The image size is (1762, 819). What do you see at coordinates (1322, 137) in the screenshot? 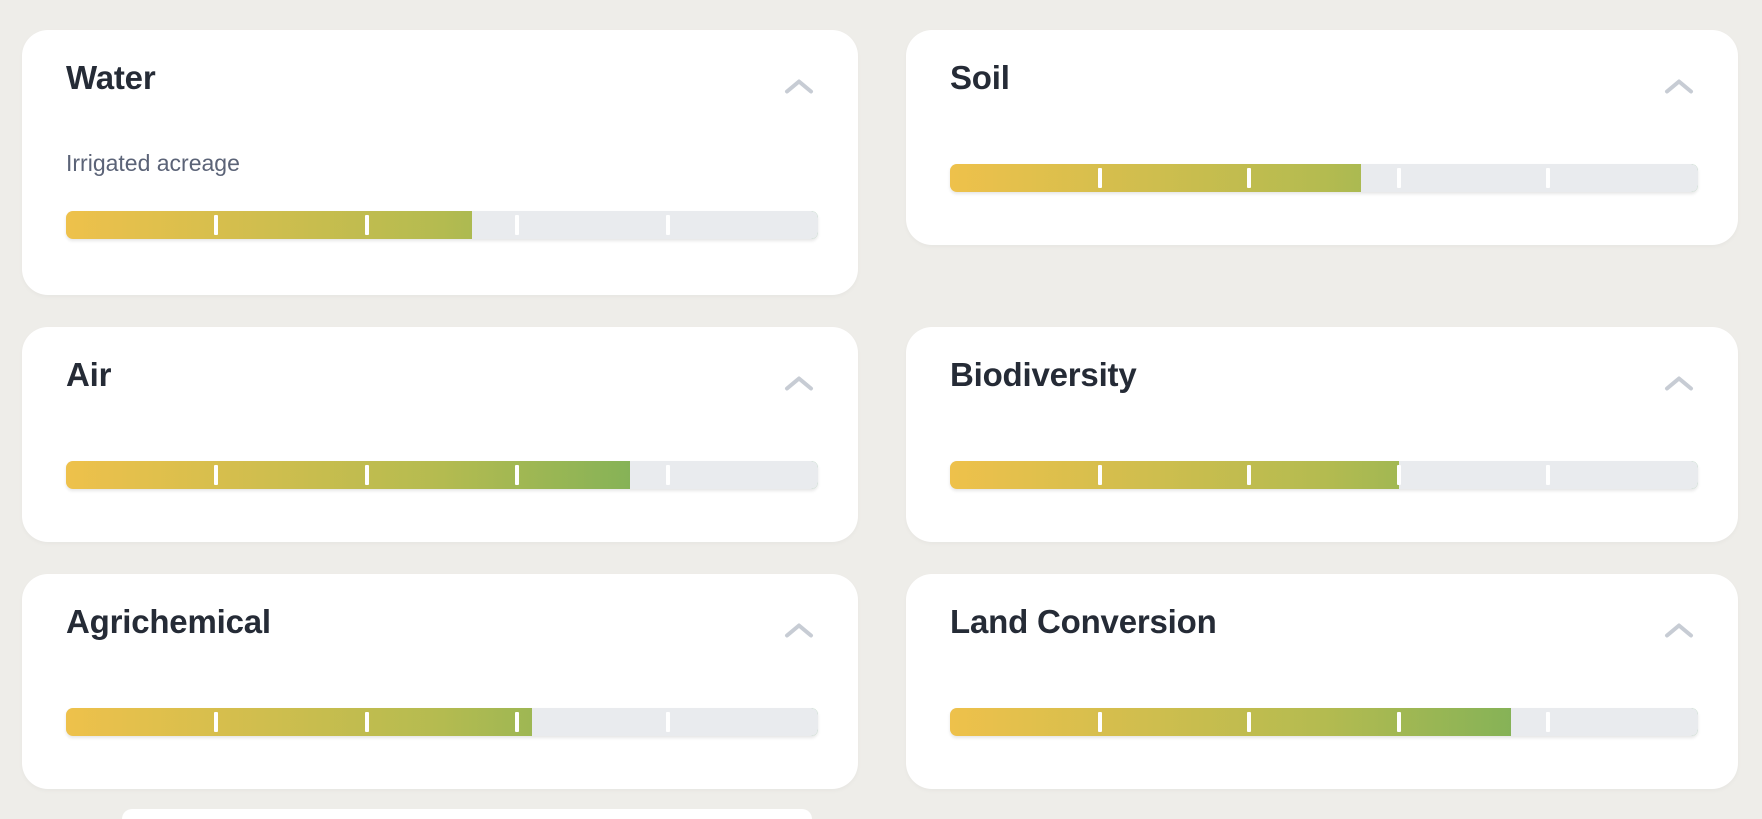
I see `category-card-soil: Soil` at bounding box center [1322, 137].